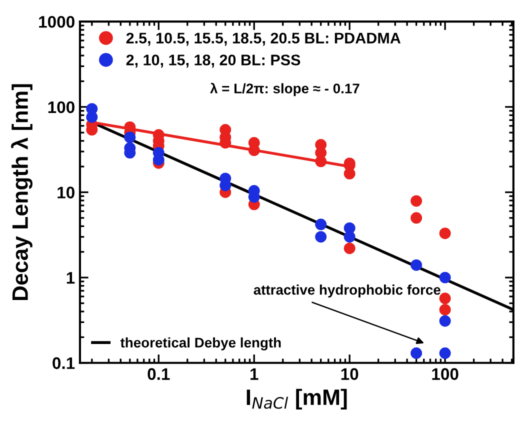 The height and width of the screenshot is (432, 516). I want to click on legend-label: 2, 10, 15, 18, 20 BL: PSS, so click(213, 61).